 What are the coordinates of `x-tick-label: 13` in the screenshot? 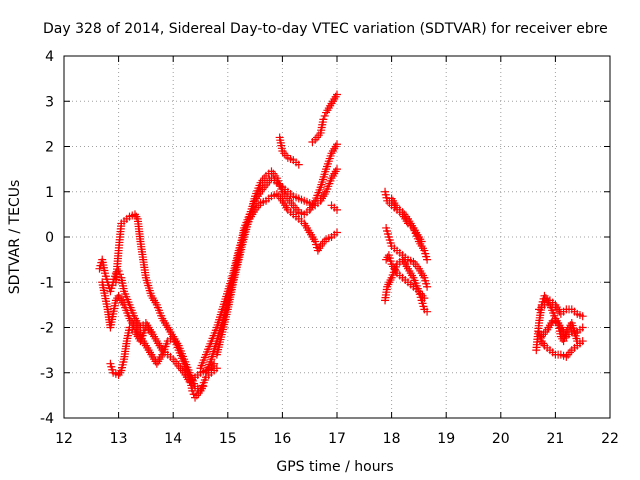 It's located at (119, 439).